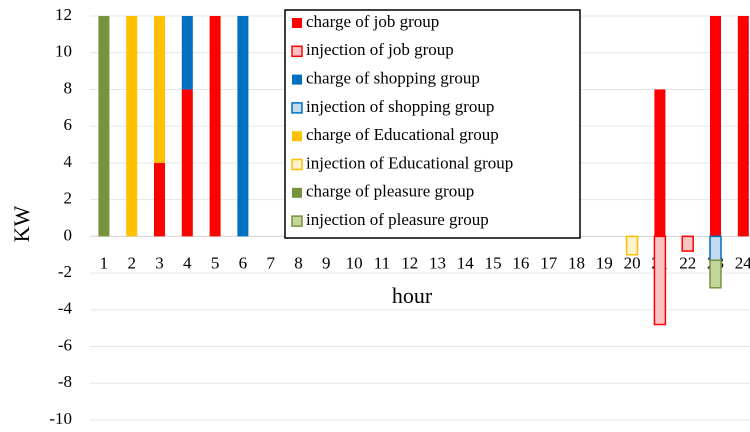 The image size is (750, 432). I want to click on legend-label: charge of shopping group, so click(393, 78).